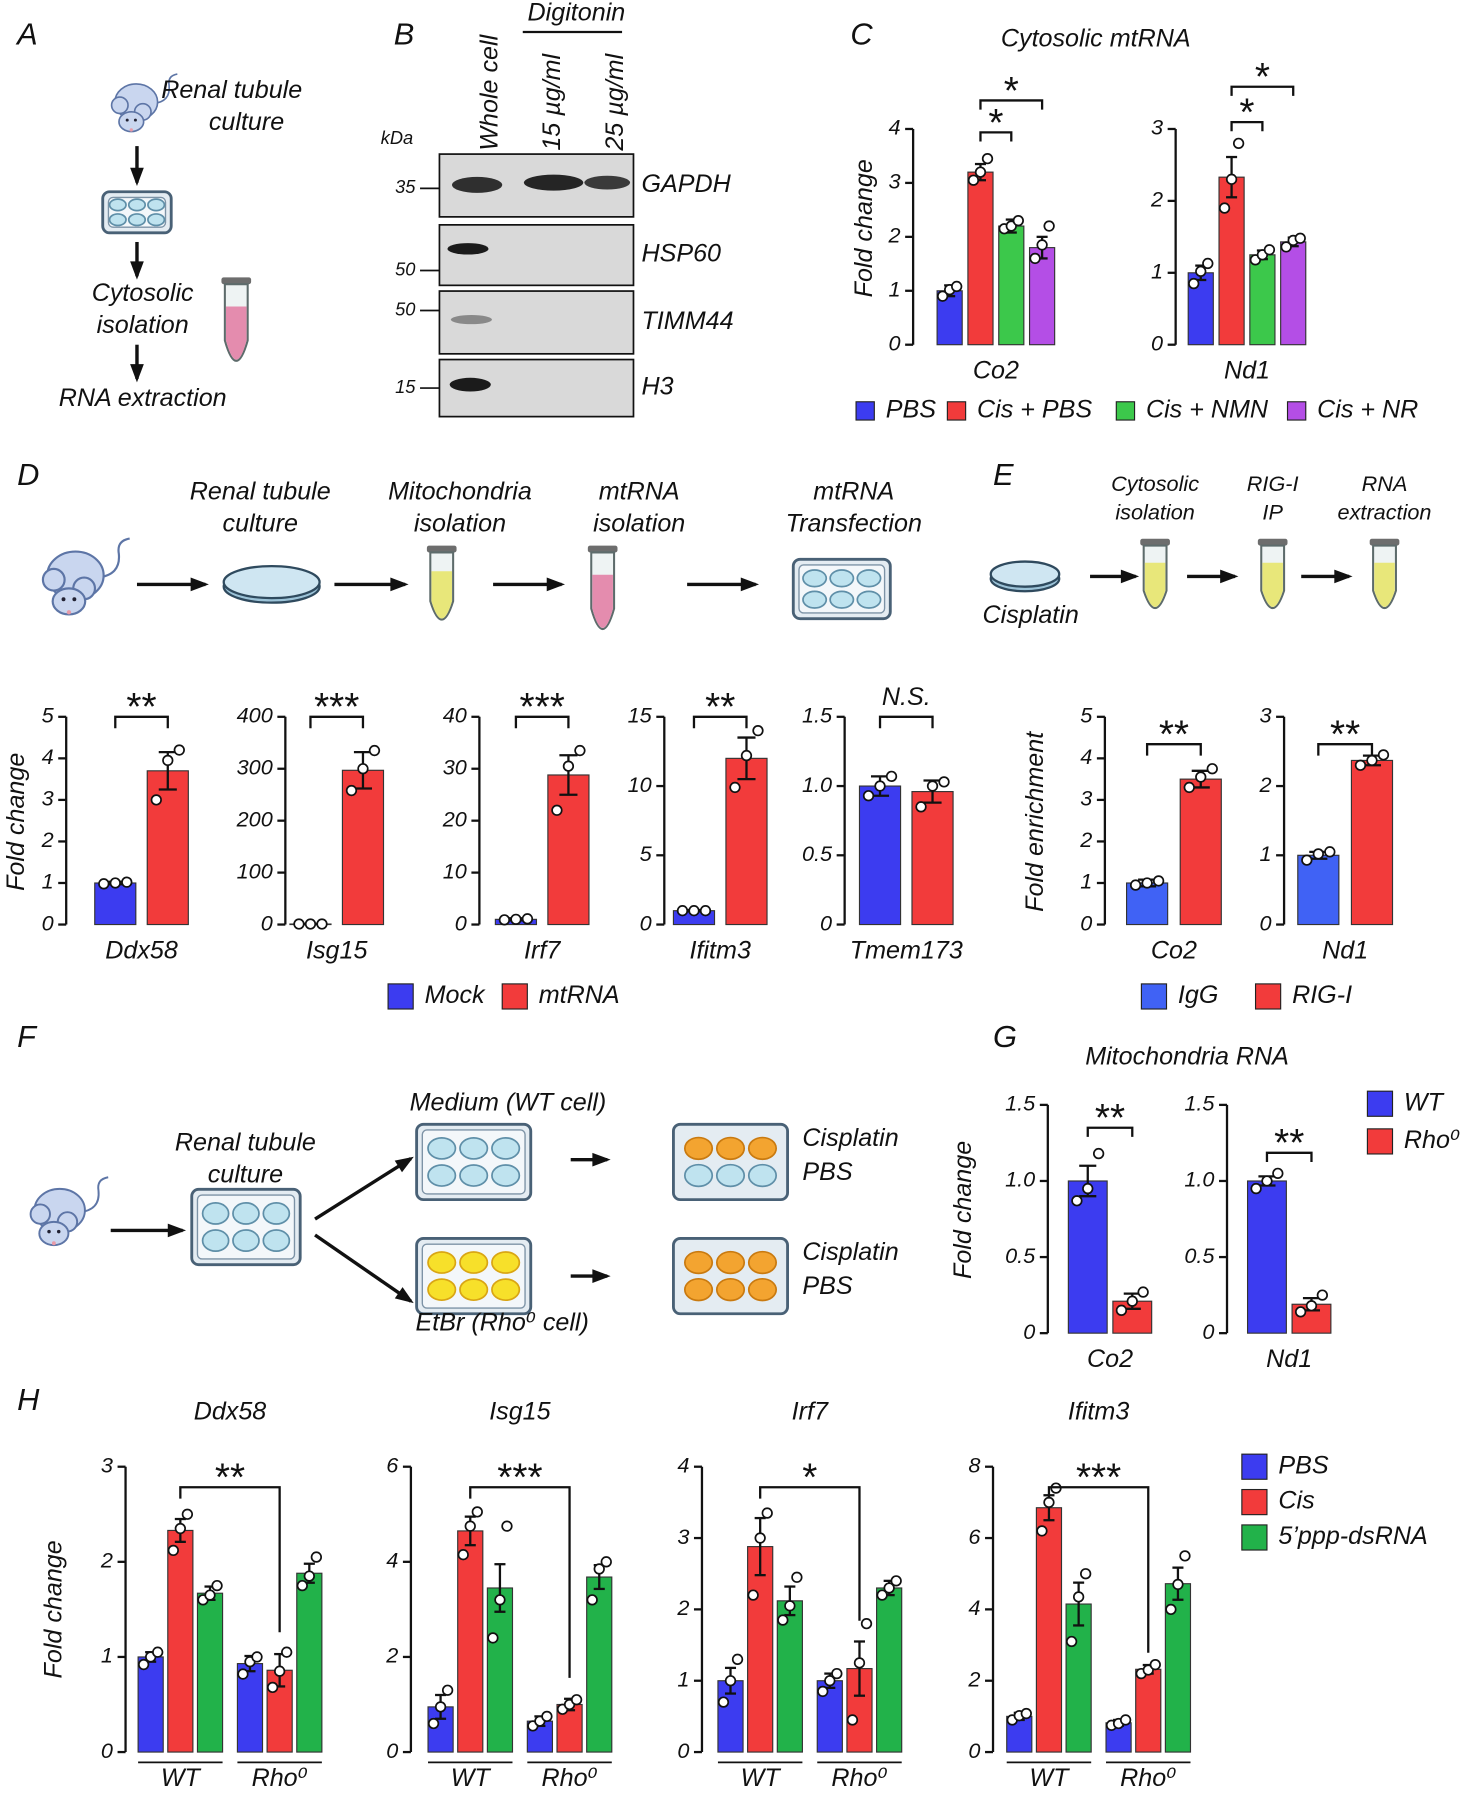 Image resolution: width=1461 pixels, height=1800 pixels. Describe the element at coordinates (1272, 511) in the screenshot. I see `step-label: IP` at that location.